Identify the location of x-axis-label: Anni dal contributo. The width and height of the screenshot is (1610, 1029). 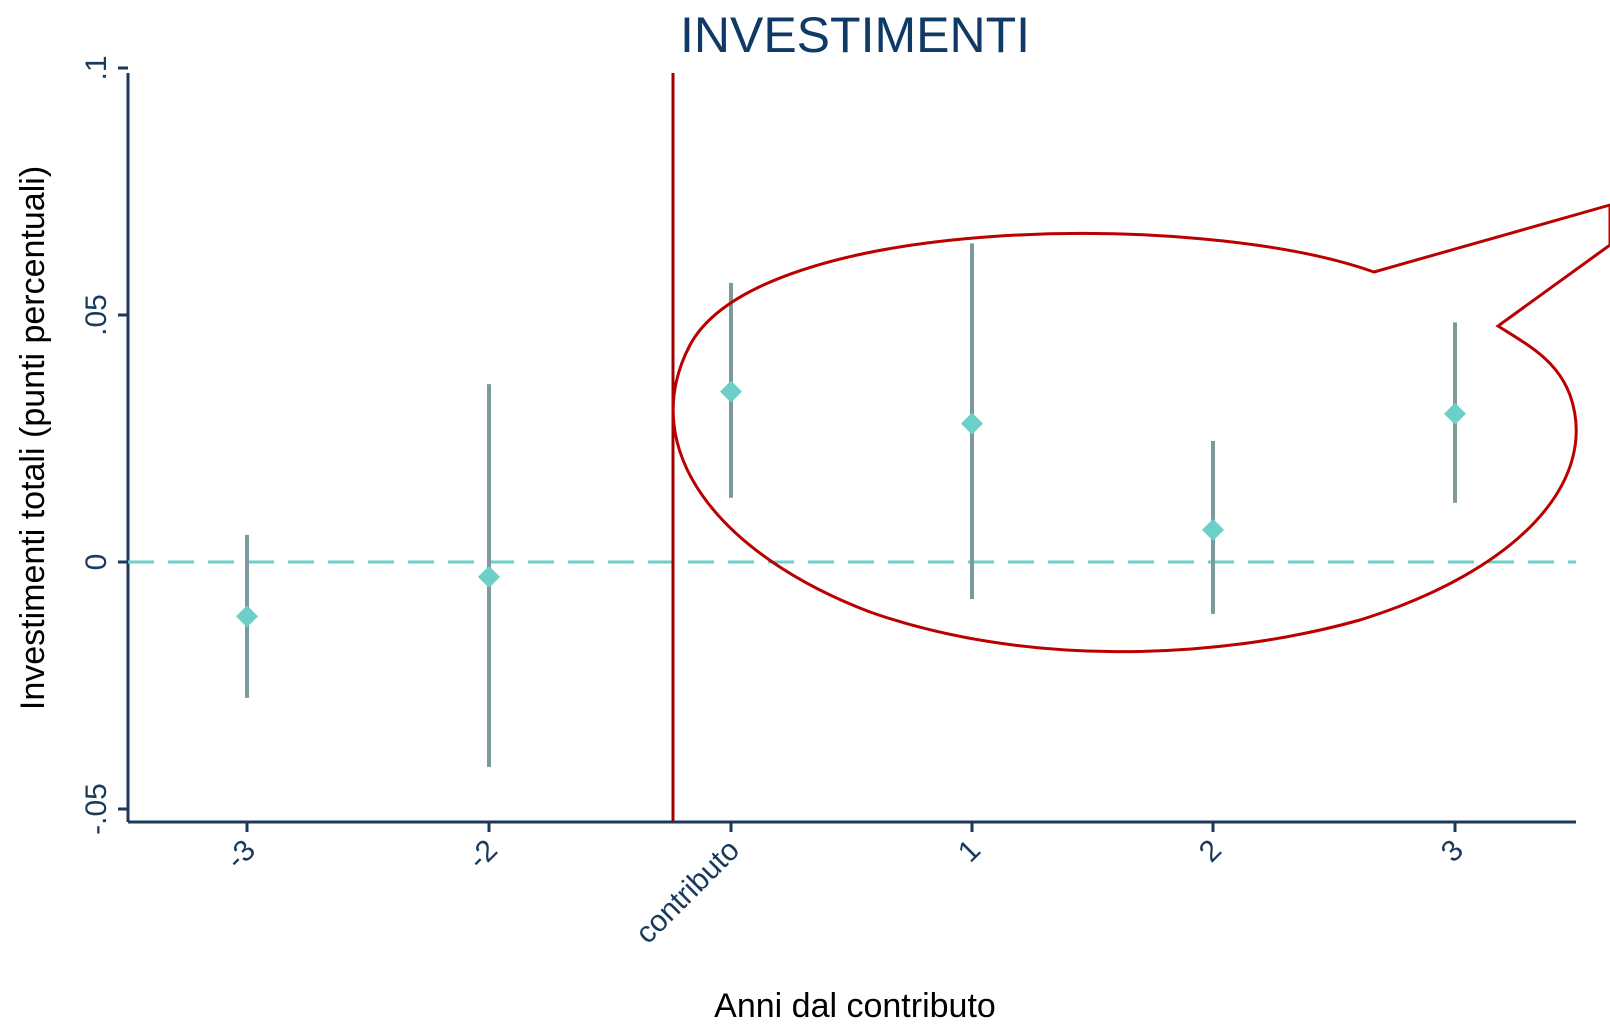
(855, 1006).